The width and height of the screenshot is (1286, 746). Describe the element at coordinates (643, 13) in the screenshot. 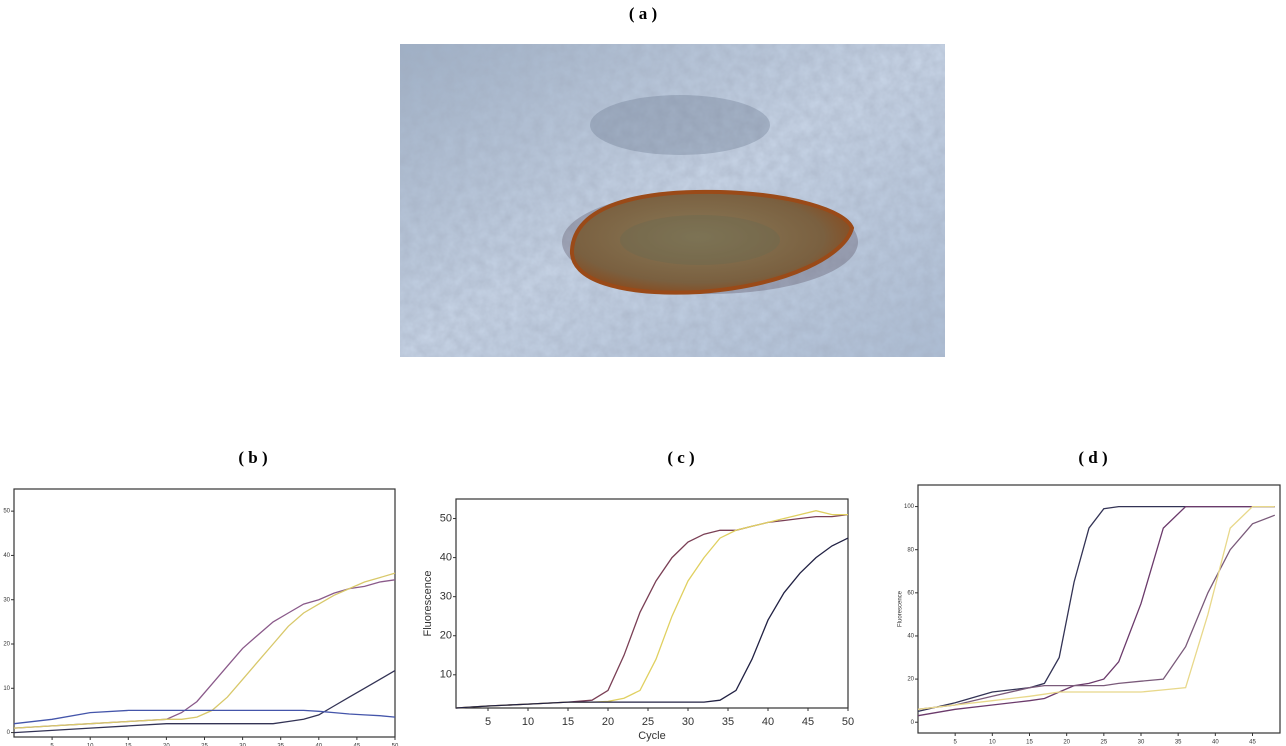

I see `panel-label: ( a )` at that location.